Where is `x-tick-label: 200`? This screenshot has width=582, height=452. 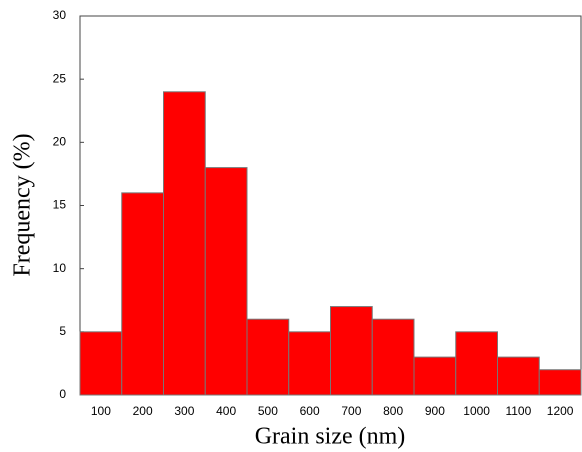
x-tick-label: 200 is located at coordinates (143, 411).